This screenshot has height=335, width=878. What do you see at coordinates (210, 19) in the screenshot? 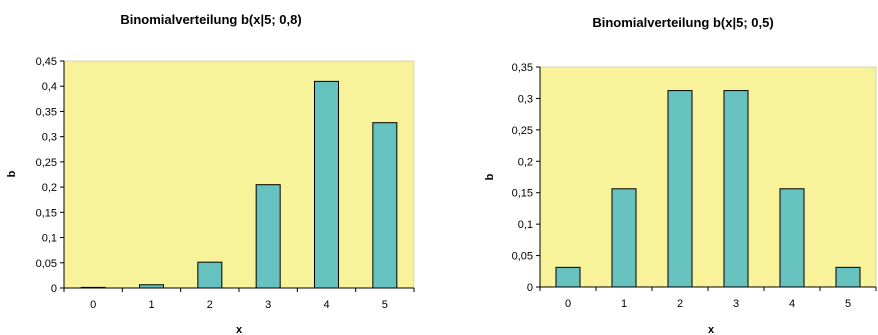
I see `chart-title: Binomialverteilung b(x|5; 0,8)` at bounding box center [210, 19].